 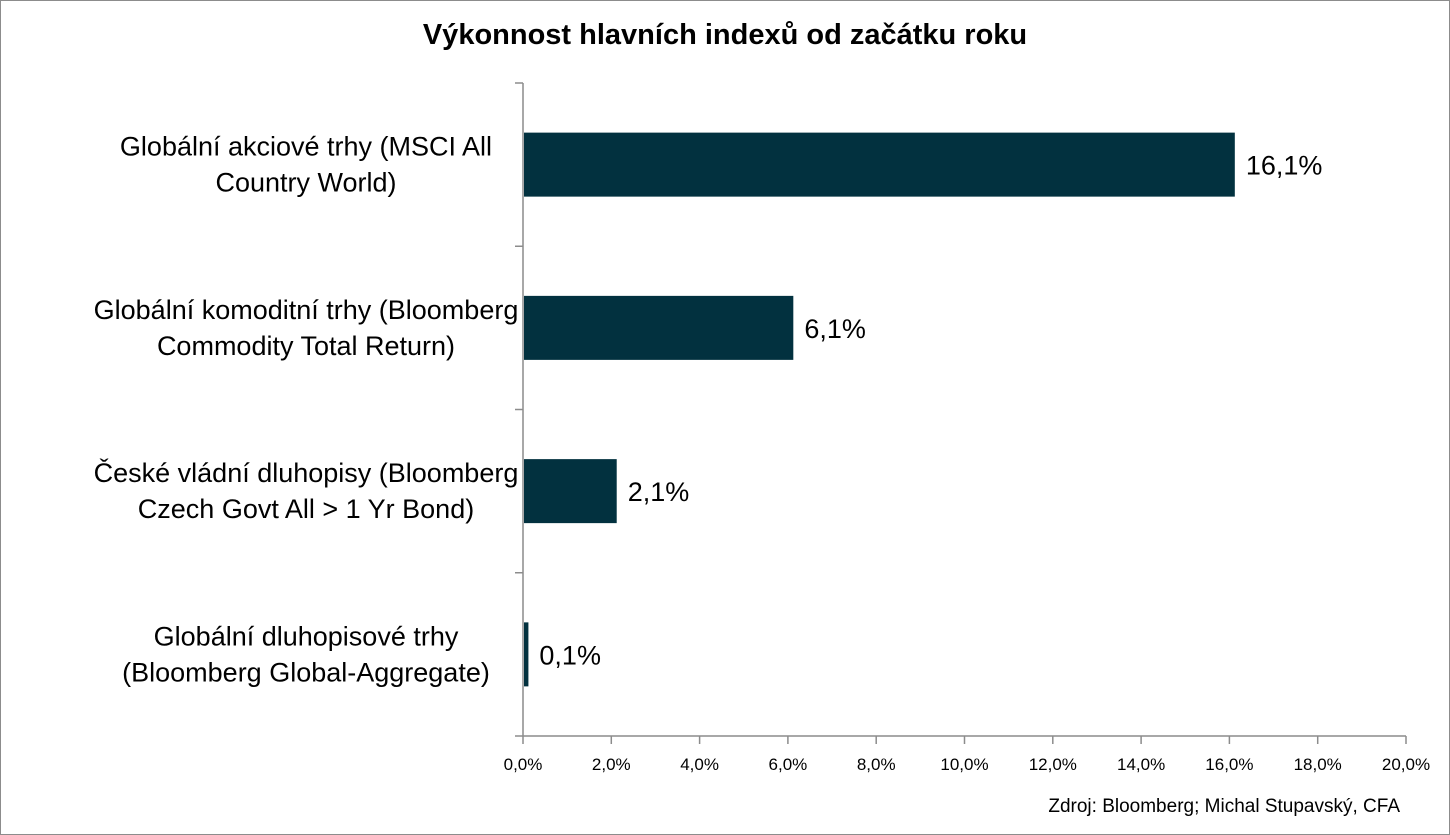 I want to click on category-label: Globální komoditní trhy (Bloomberg, so click(x=306, y=310).